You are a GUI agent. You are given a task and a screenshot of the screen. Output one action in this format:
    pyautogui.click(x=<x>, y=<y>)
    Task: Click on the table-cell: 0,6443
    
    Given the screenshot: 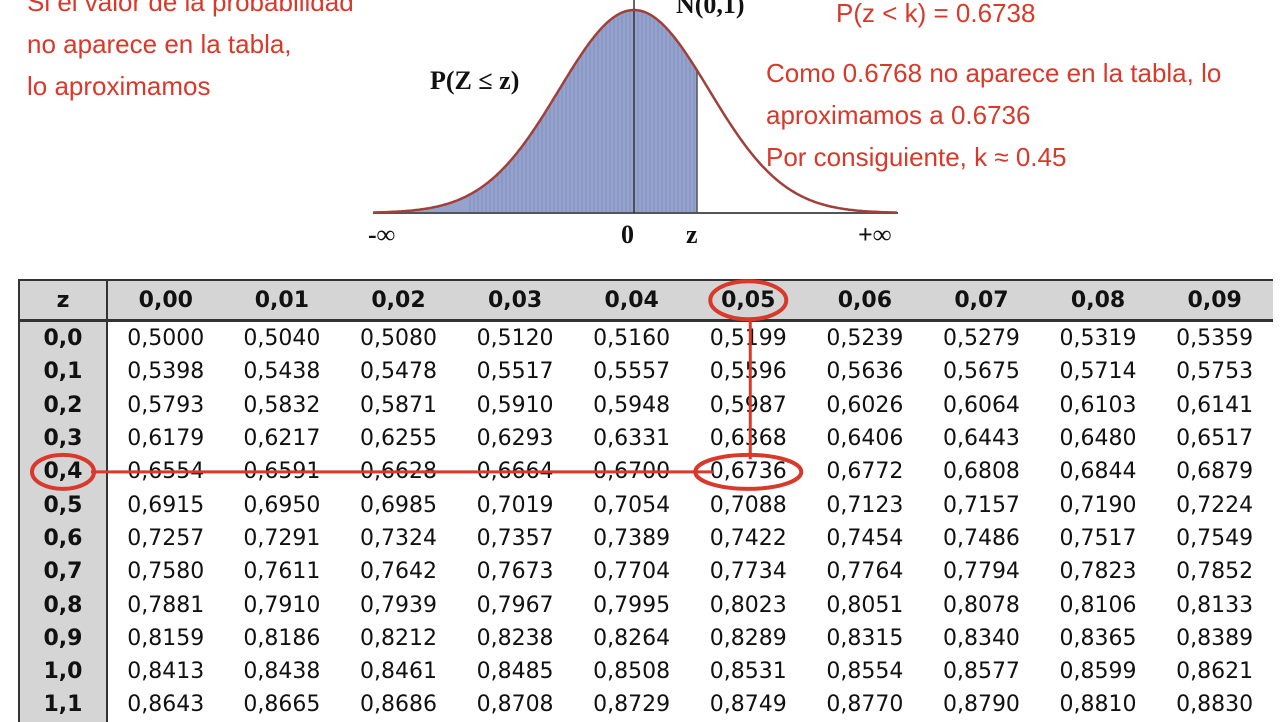 What is the action you would take?
    pyautogui.click(x=981, y=439)
    